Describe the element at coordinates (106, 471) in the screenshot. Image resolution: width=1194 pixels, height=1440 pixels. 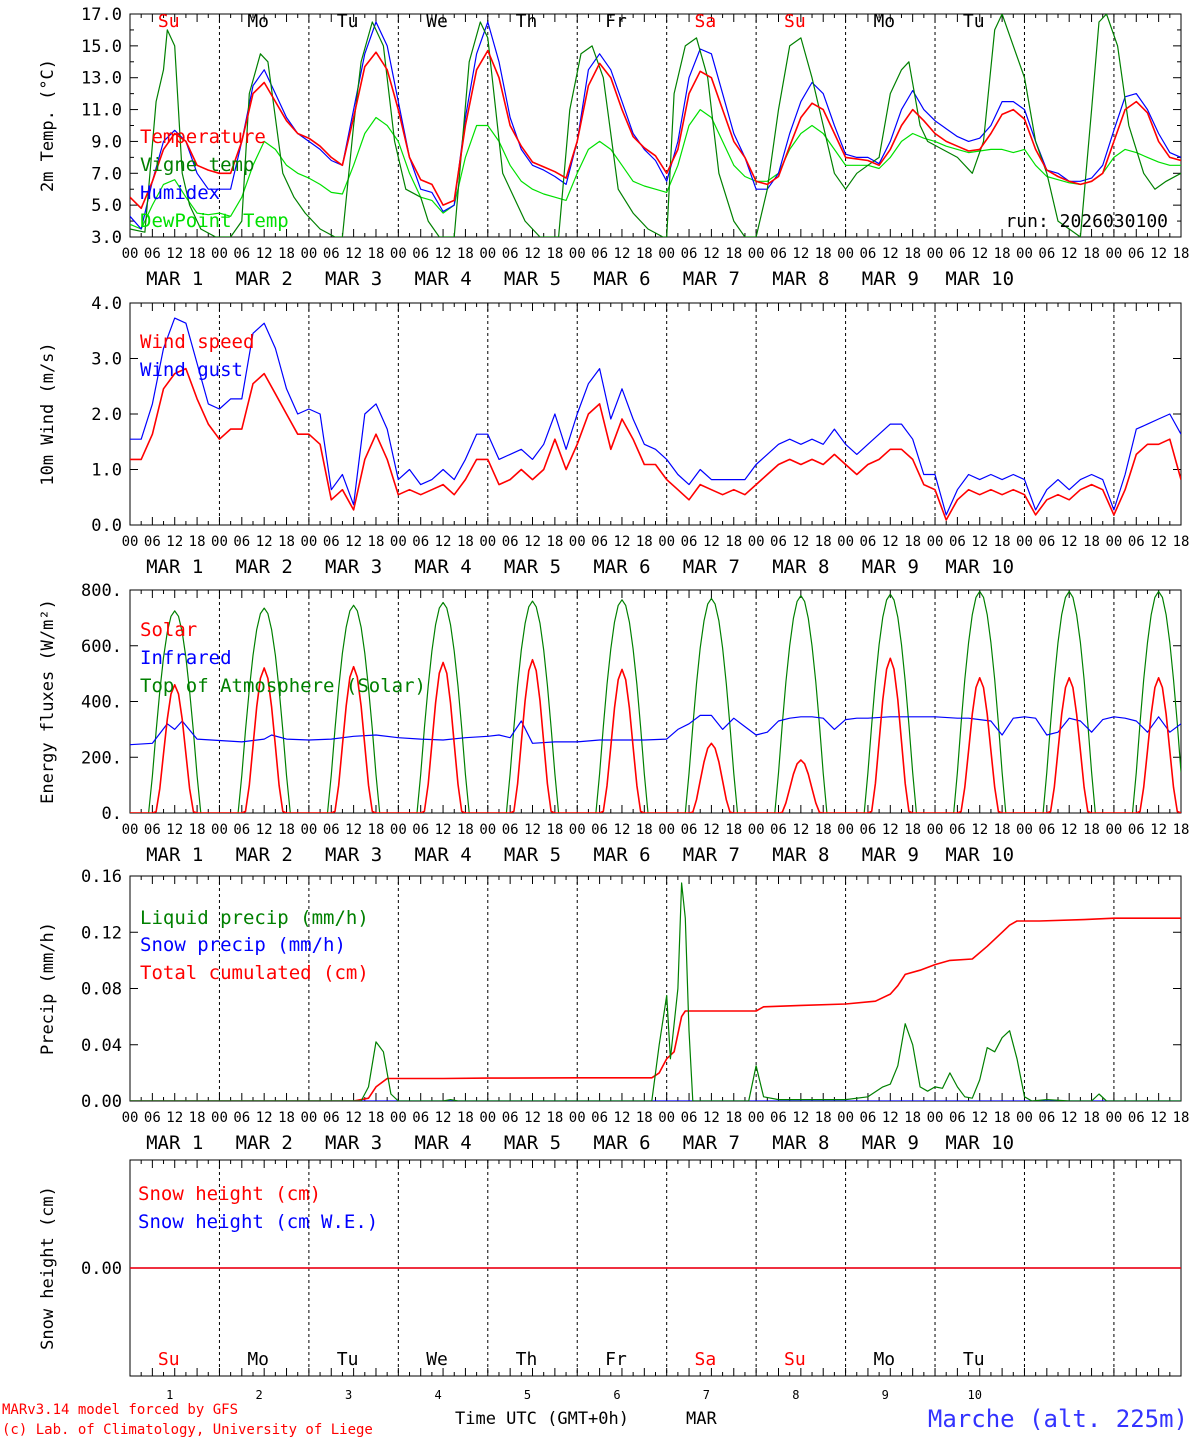
I see `y-tick-label: 1.0` at that location.